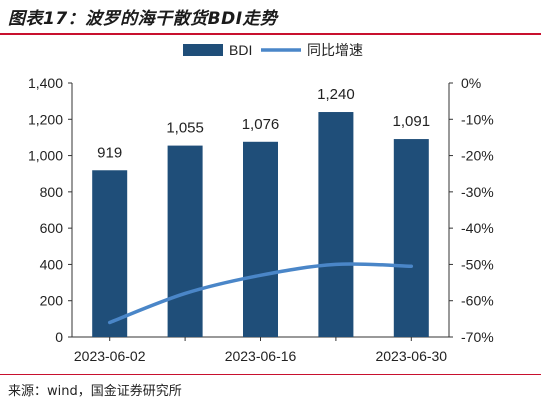 This screenshot has height=404, width=541. What do you see at coordinates (143, 19) in the screenshot?
I see `figure-title: 图表17：波罗的海干散货BDI走势` at bounding box center [143, 19].